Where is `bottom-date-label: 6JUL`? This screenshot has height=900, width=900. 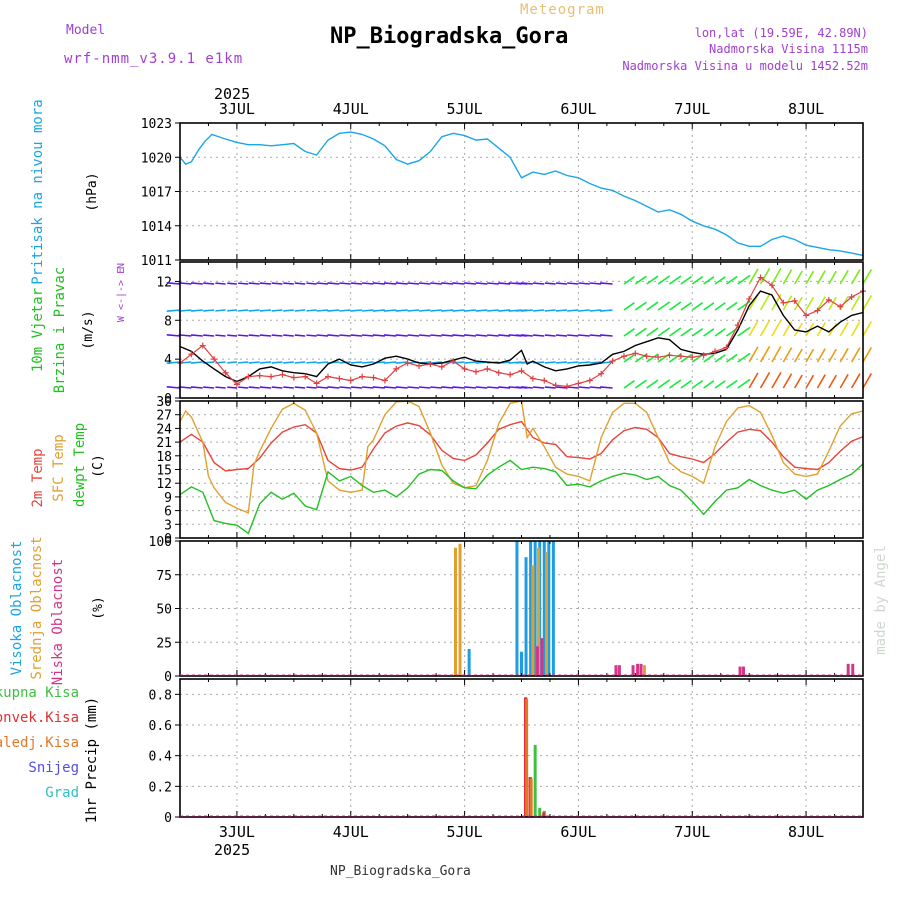
bottom-date-label: 6JUL is located at coordinates (578, 832).